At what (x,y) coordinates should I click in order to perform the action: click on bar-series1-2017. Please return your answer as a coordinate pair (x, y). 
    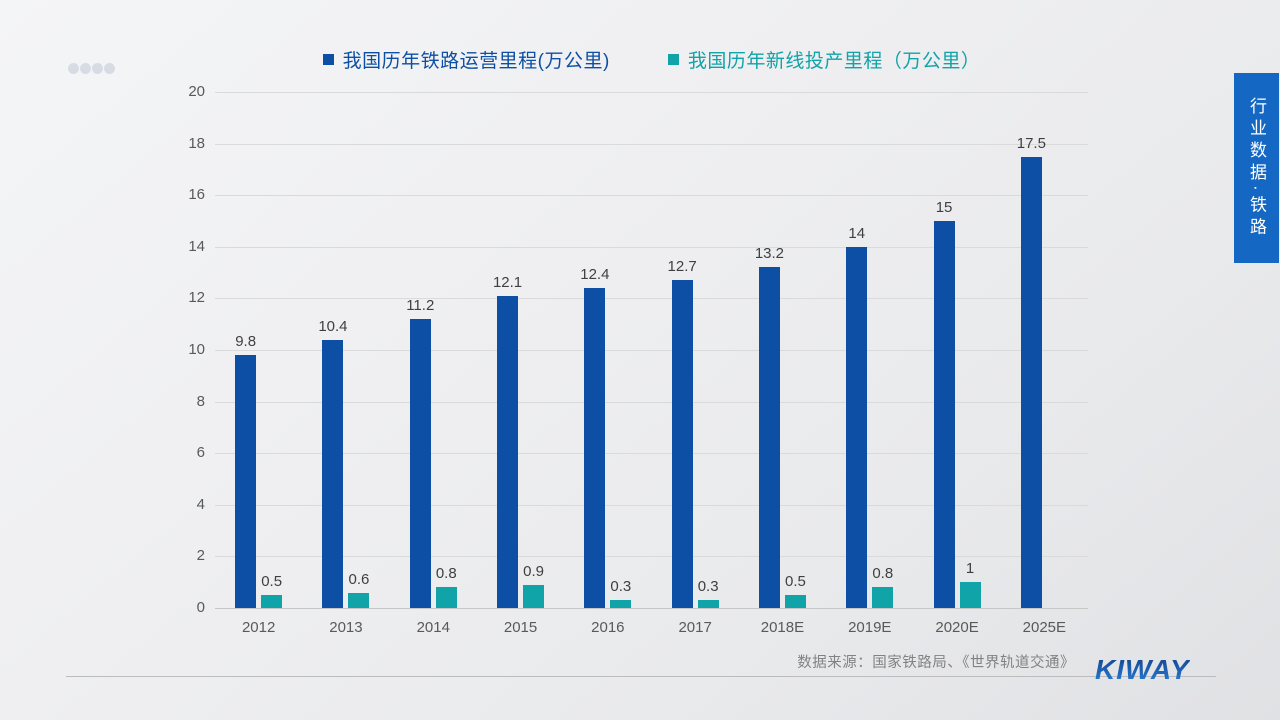
    Looking at the image, I should click on (708, 604).